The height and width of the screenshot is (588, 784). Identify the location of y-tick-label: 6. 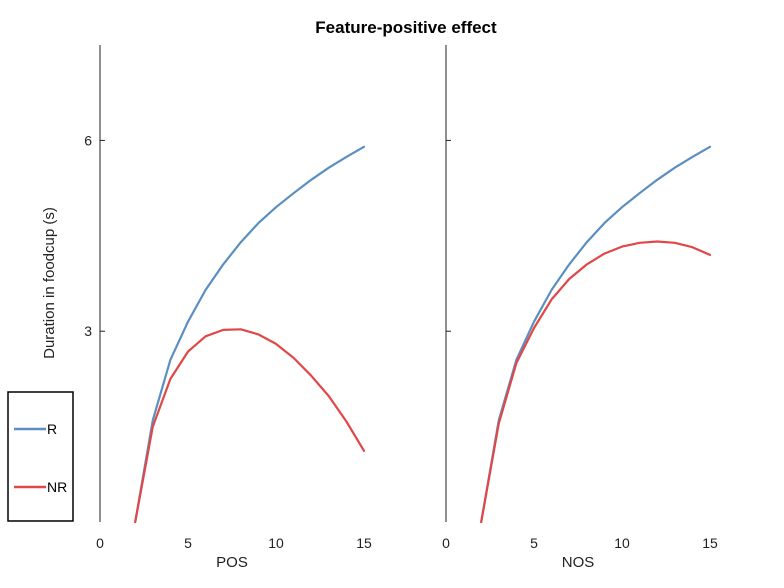
(88, 140).